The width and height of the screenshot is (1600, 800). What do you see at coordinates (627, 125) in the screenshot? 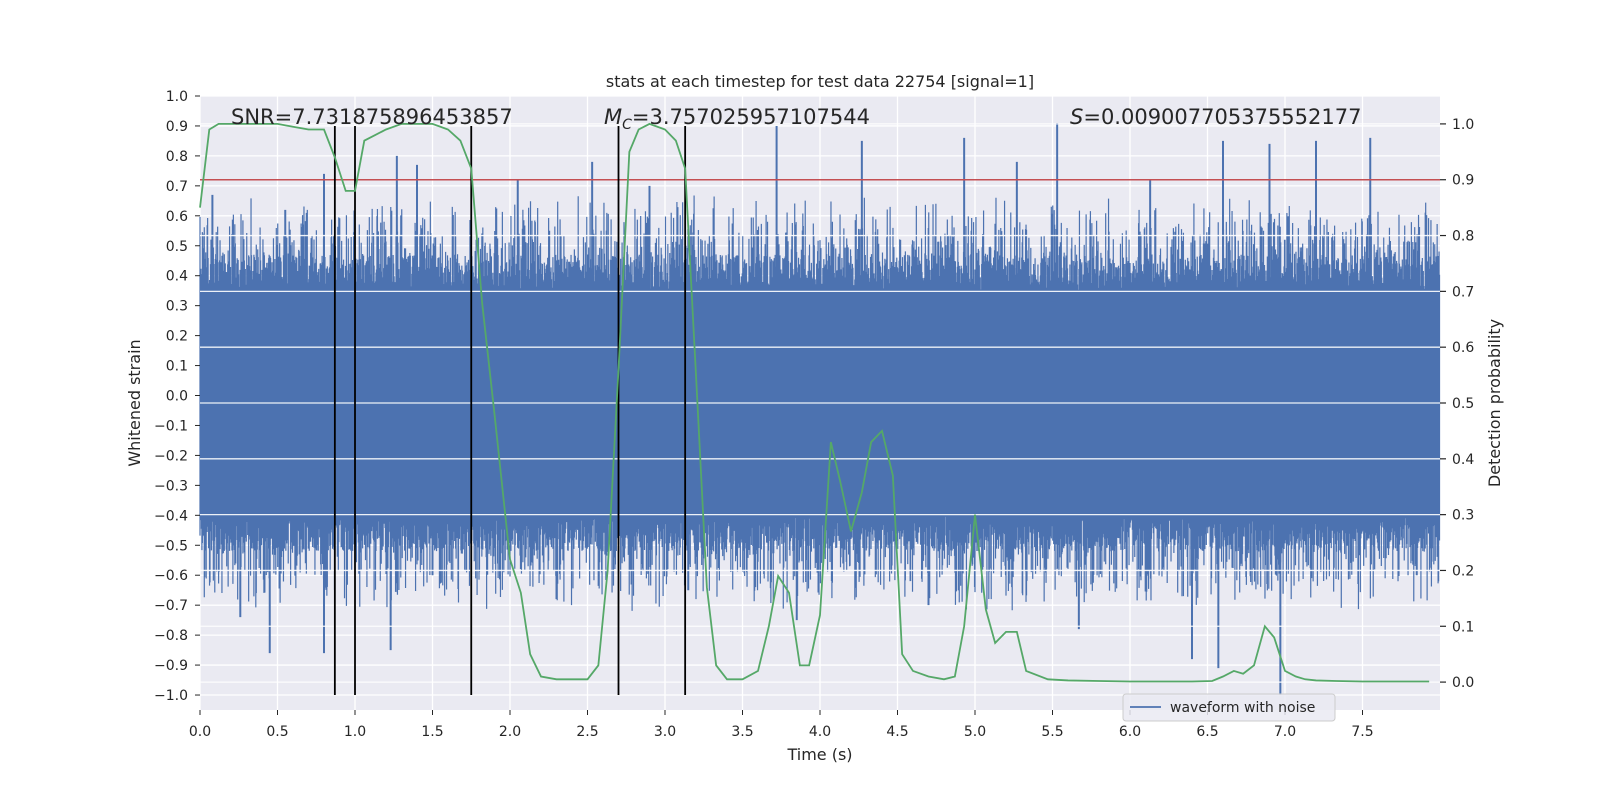
I see `chirp-mass-subscript: C` at bounding box center [627, 125].